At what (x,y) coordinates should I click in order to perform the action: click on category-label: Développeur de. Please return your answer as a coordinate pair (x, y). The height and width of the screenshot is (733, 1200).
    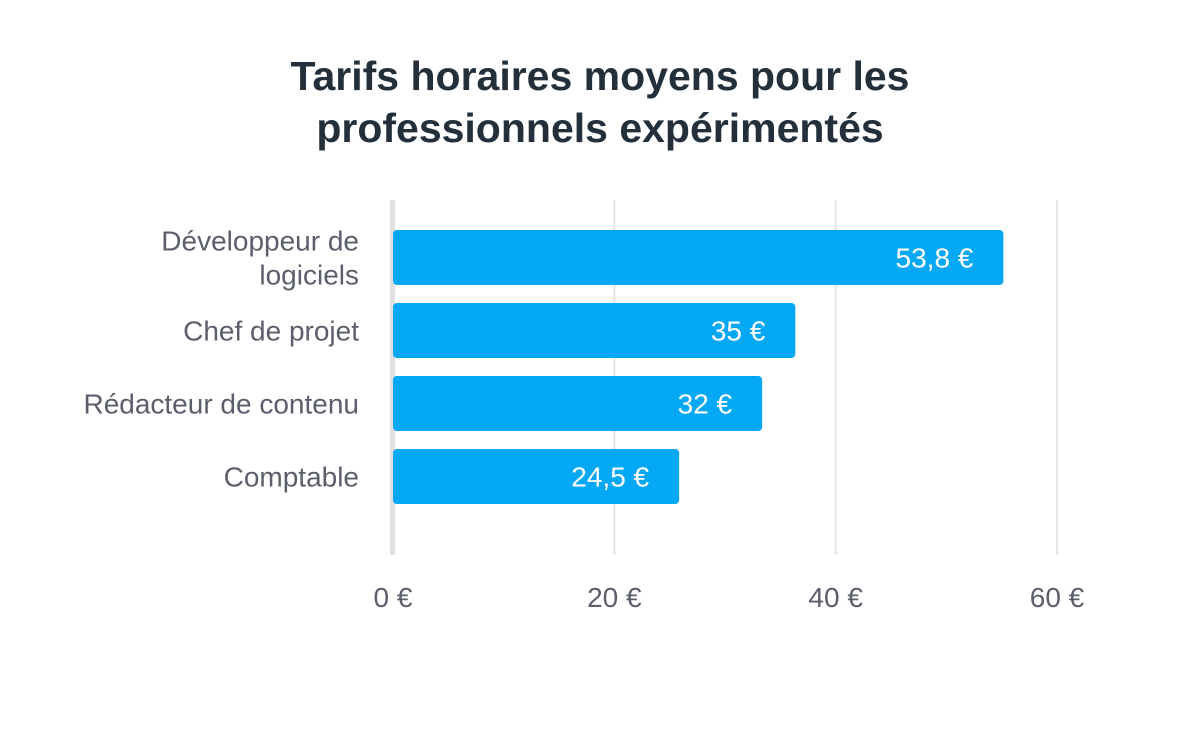
    Looking at the image, I should click on (260, 241).